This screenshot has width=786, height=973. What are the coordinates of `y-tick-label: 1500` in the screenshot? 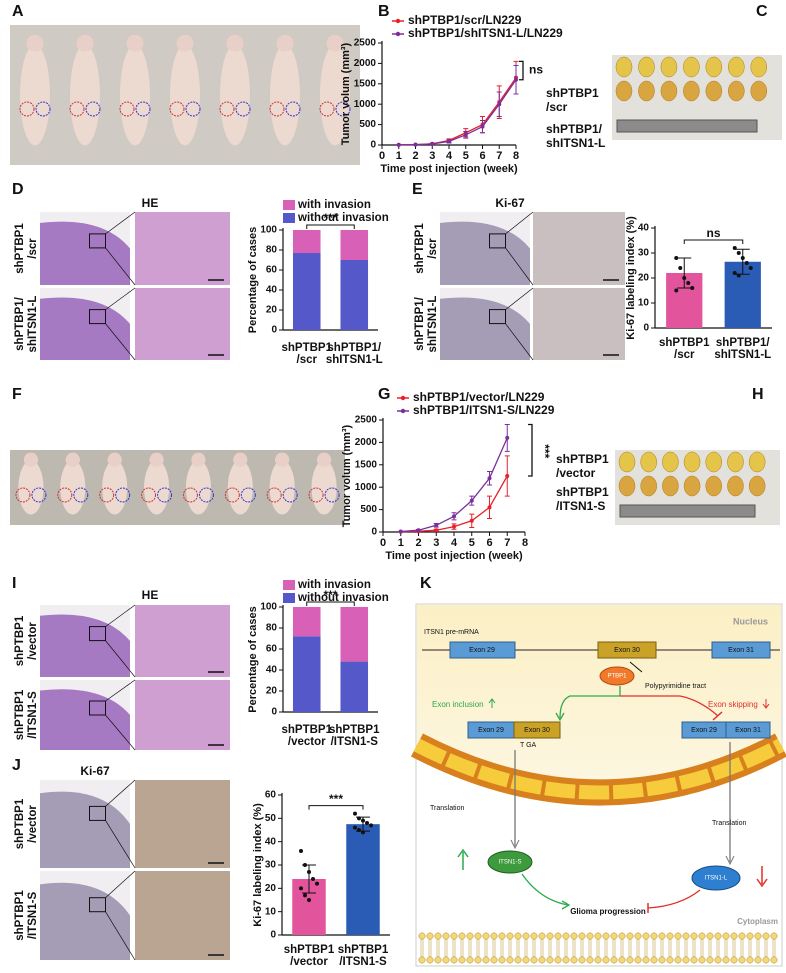 It's located at (366, 464).